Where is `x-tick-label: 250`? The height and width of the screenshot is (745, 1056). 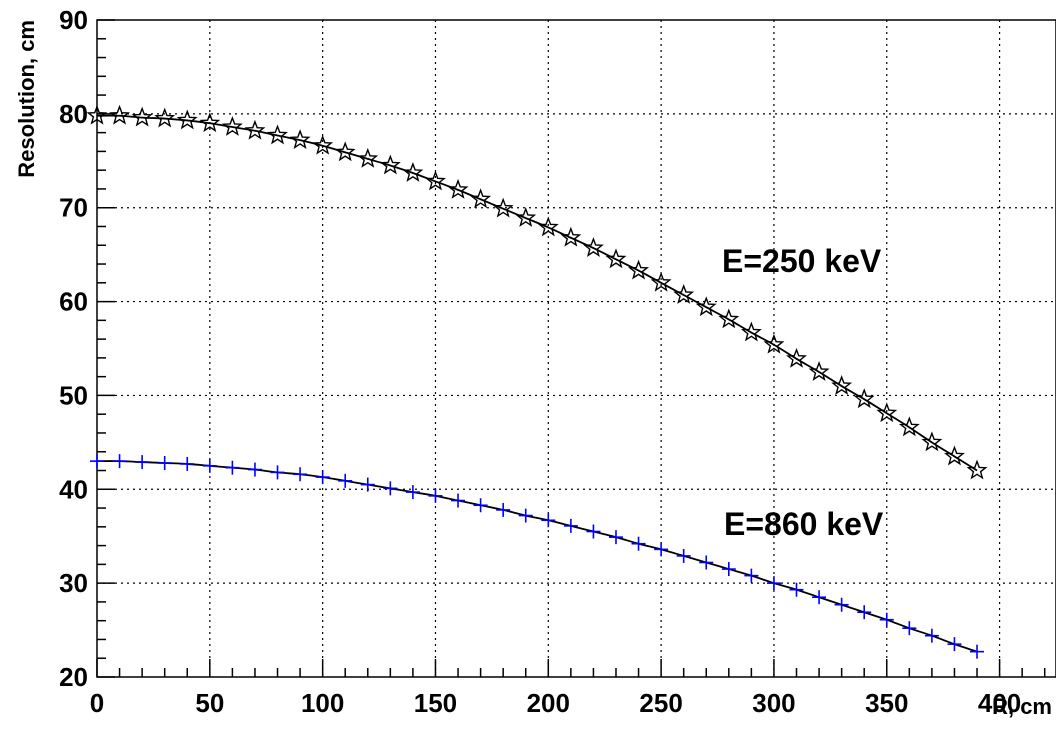
x-tick-label: 250 is located at coordinates (660, 703).